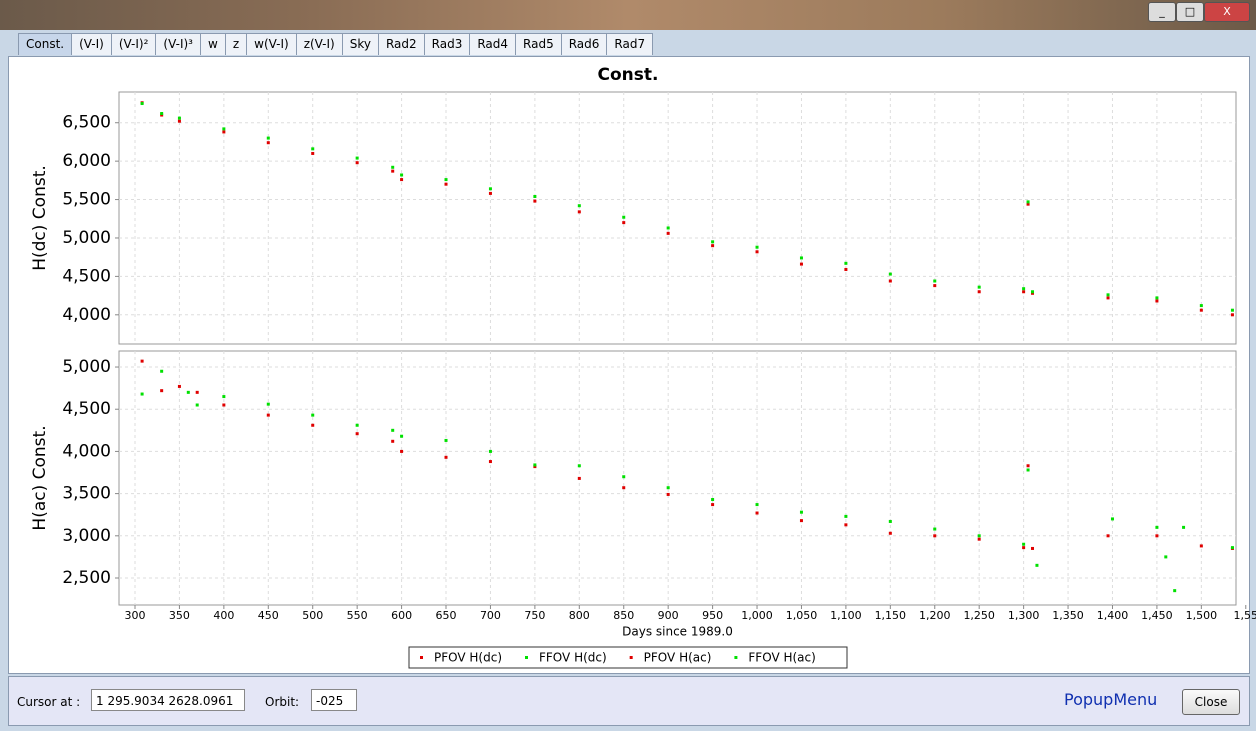  Describe the element at coordinates (268, 615) in the screenshot. I see `x-tick-label: 450` at that location.